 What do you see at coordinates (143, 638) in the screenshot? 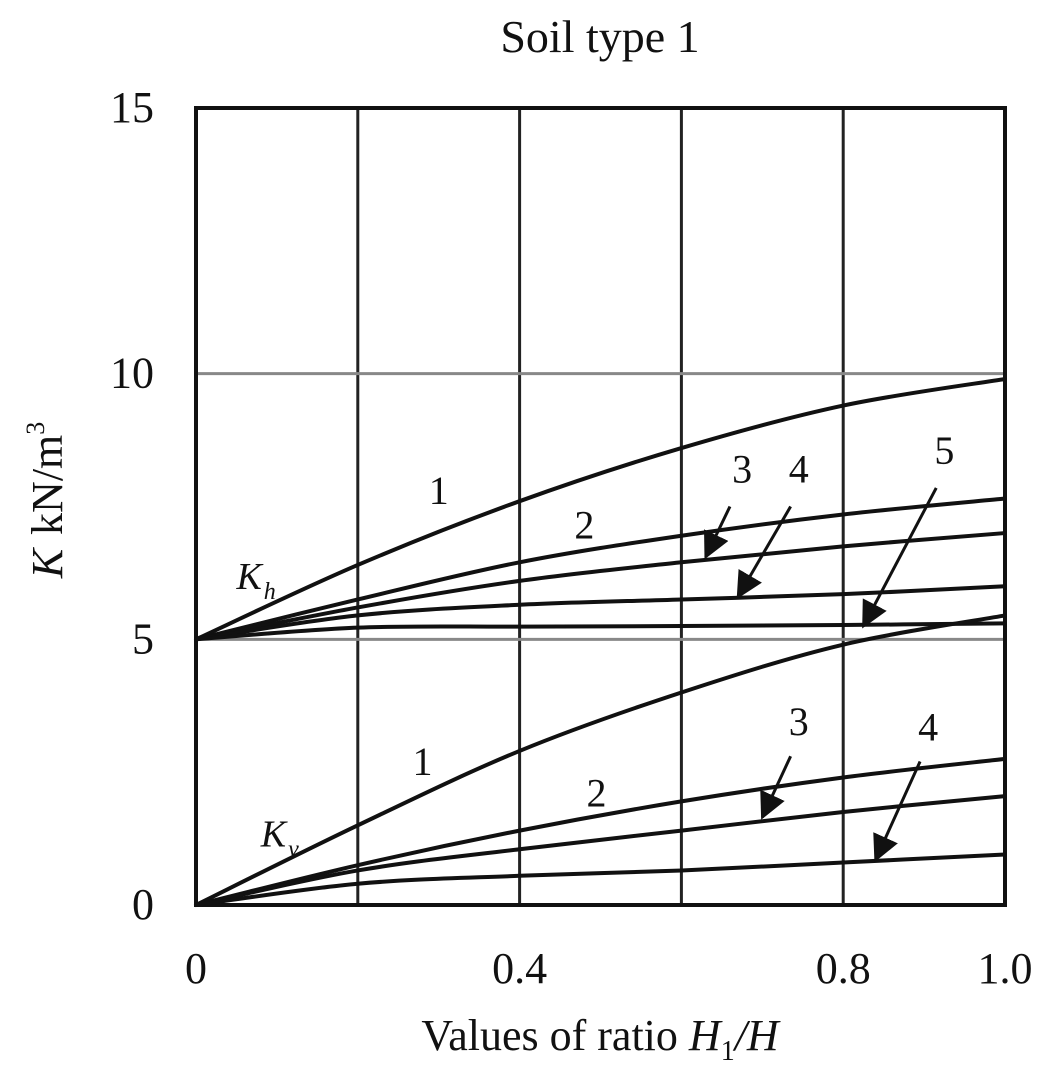
I see `y-tick-label: 5` at bounding box center [143, 638].